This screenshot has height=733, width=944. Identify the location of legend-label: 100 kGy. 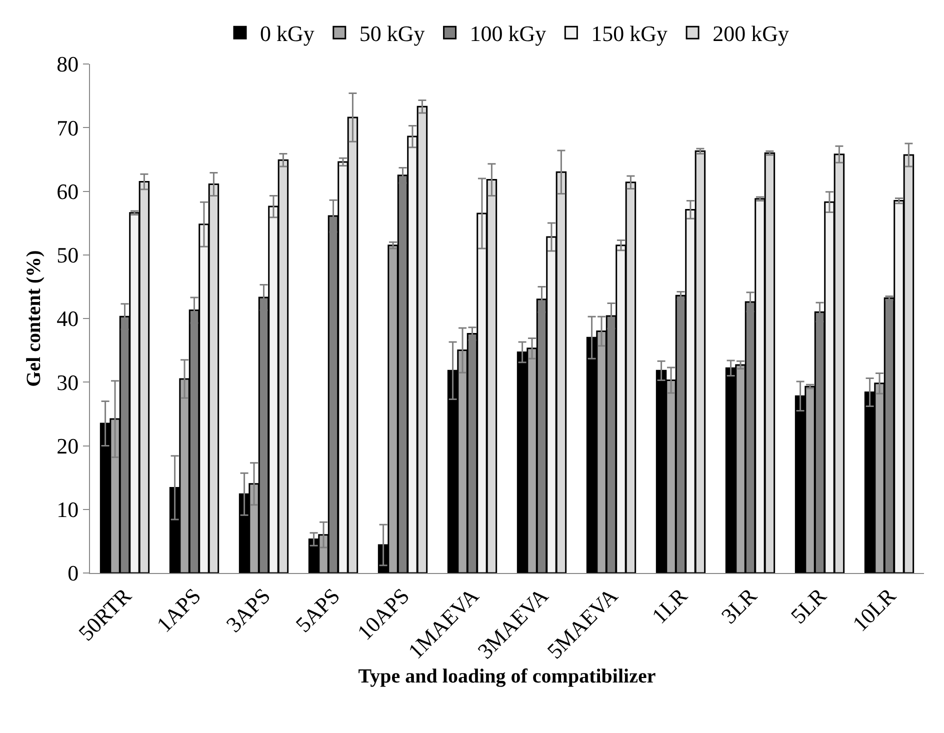
(508, 33).